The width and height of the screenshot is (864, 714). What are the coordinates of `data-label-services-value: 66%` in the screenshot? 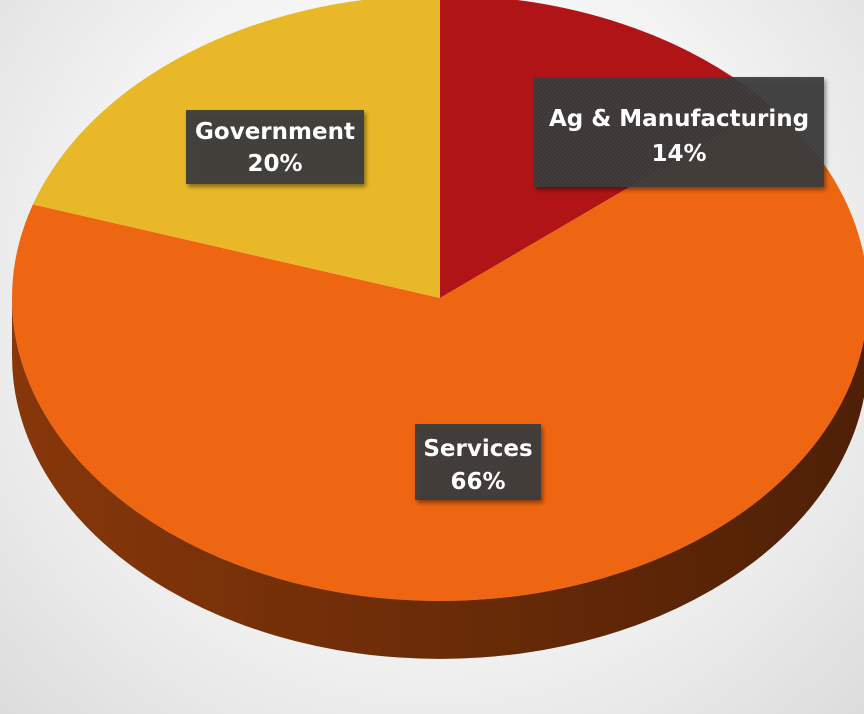 It's located at (477, 482).